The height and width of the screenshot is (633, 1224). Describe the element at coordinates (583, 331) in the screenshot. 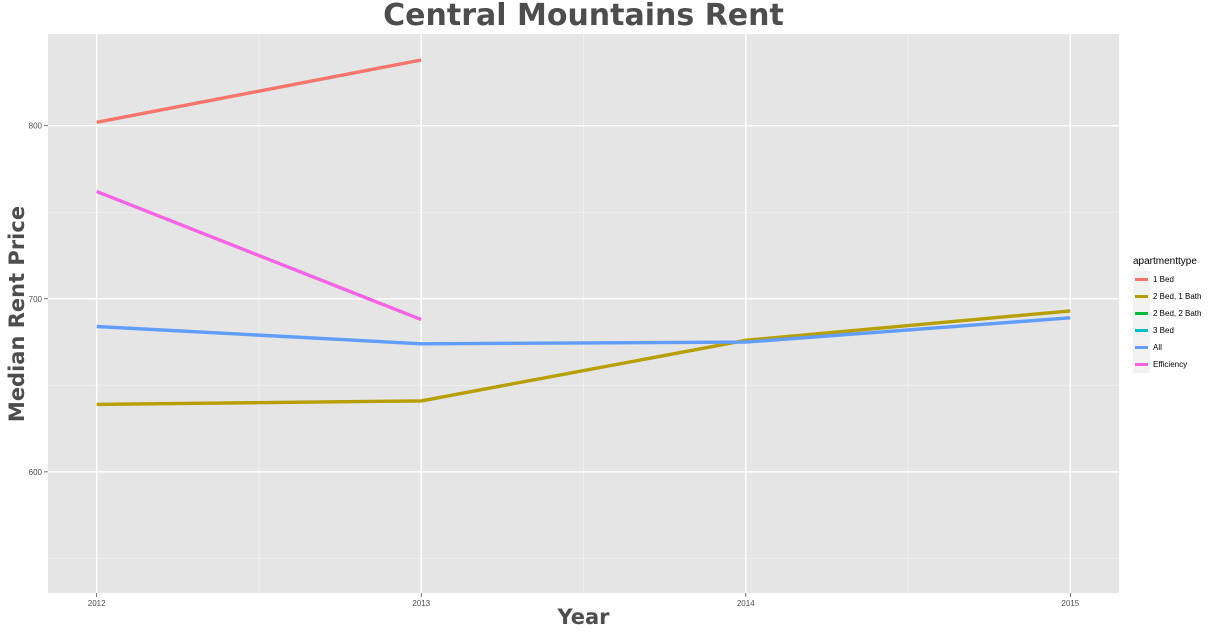

I see `series-line-all` at that location.